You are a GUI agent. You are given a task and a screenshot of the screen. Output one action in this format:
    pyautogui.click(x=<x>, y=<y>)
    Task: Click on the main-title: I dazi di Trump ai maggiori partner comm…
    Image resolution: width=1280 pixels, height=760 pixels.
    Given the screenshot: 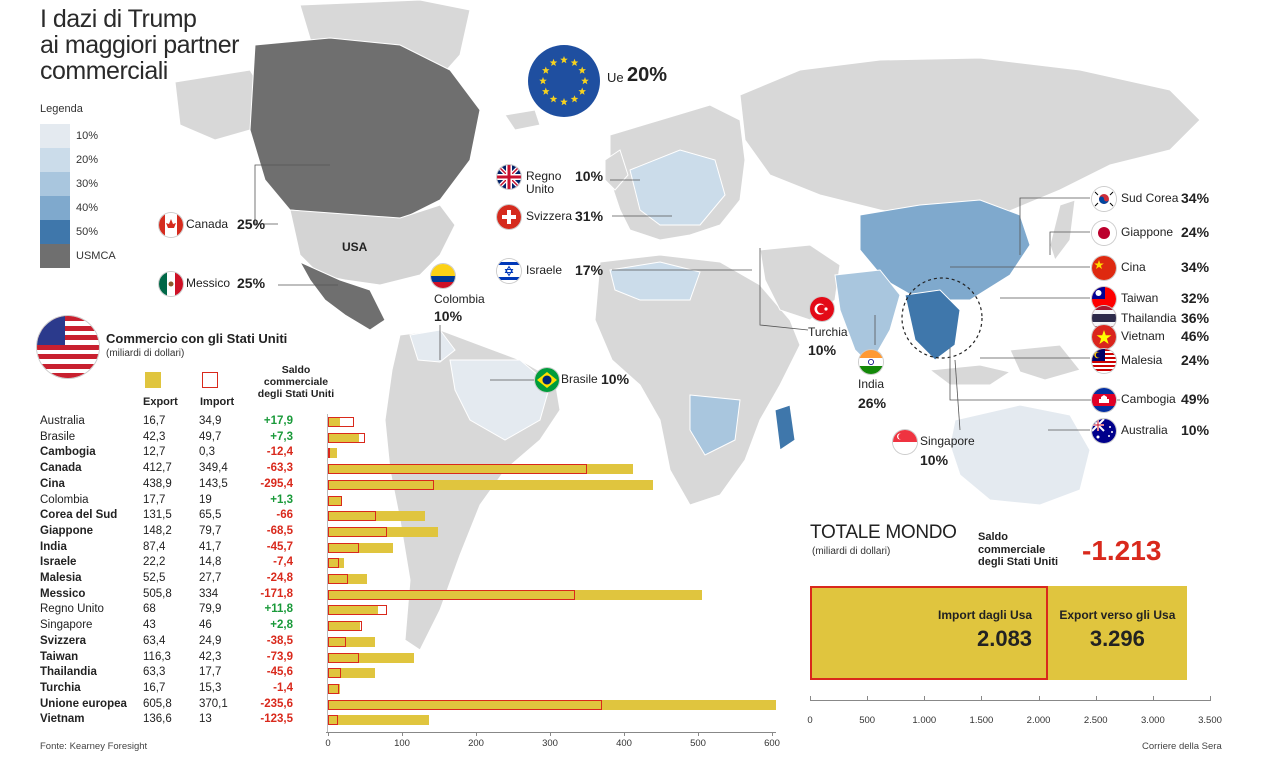 What is the action you would take?
    pyautogui.click(x=139, y=45)
    